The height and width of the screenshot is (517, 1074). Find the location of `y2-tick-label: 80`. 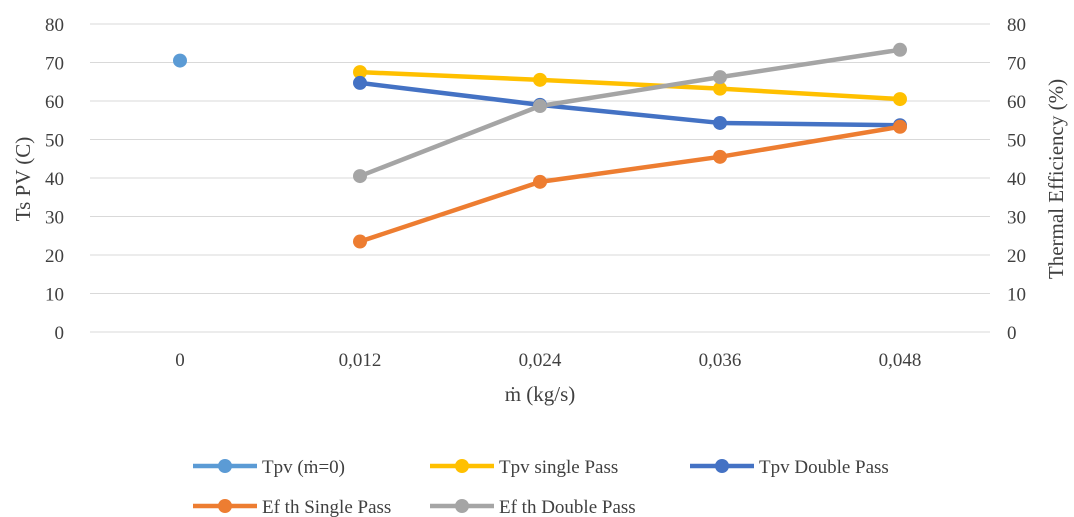

y2-tick-label: 80 is located at coordinates (1016, 25).